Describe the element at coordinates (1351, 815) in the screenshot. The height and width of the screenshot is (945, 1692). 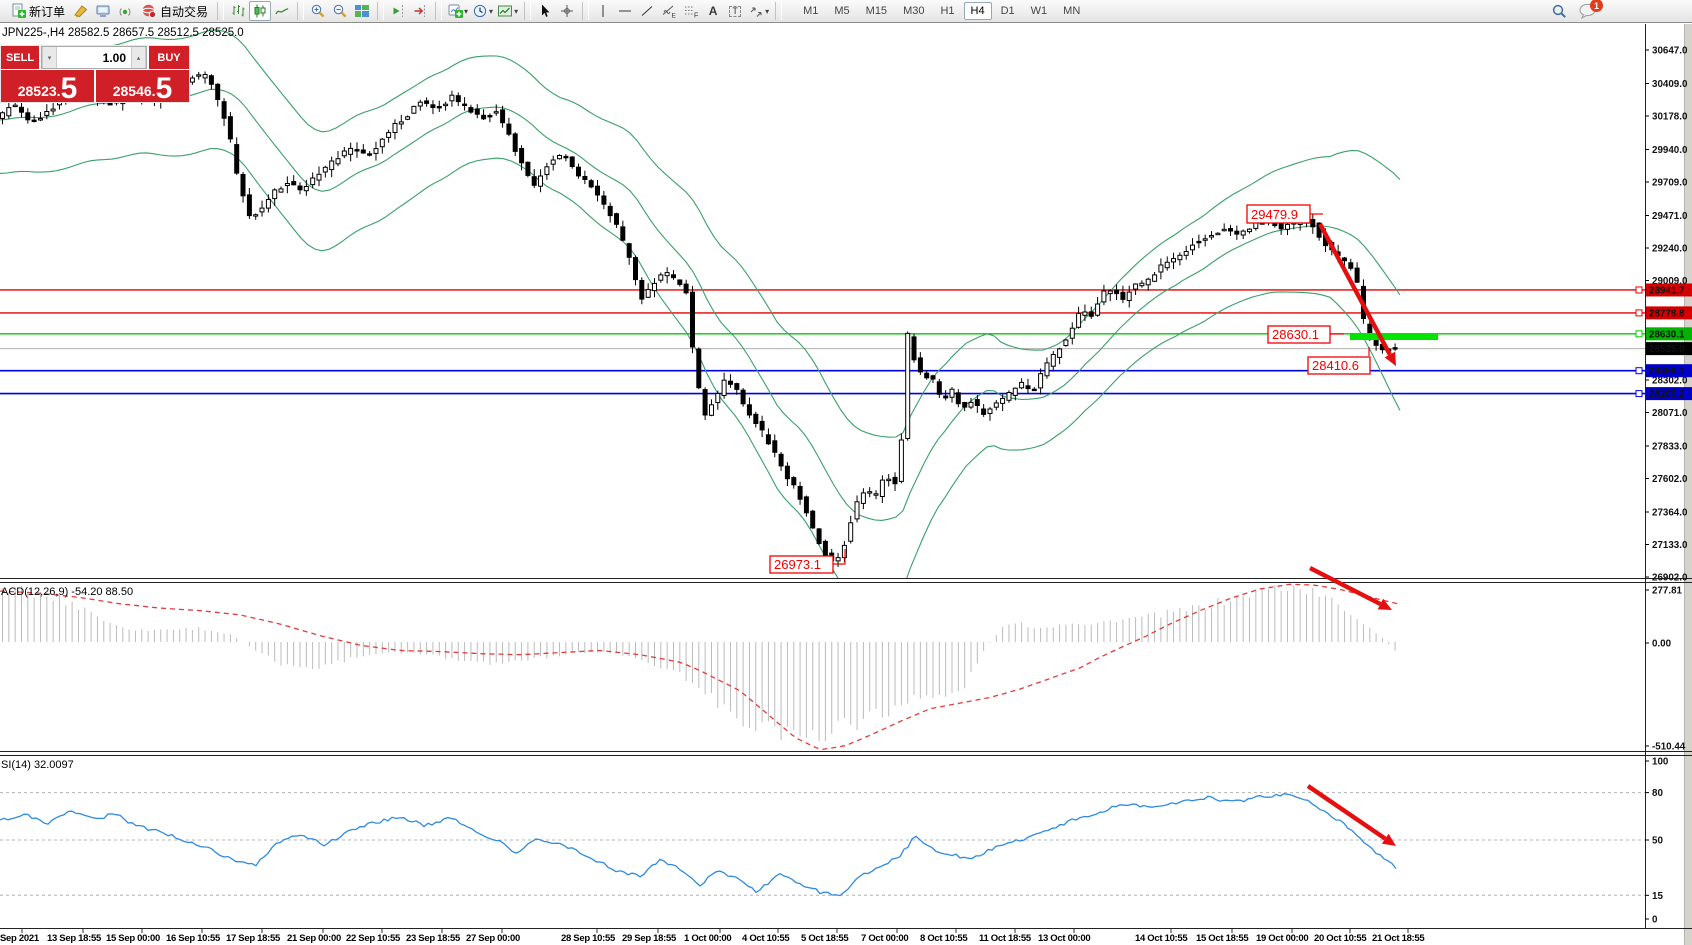
I see `rsi-down-arrow` at that location.